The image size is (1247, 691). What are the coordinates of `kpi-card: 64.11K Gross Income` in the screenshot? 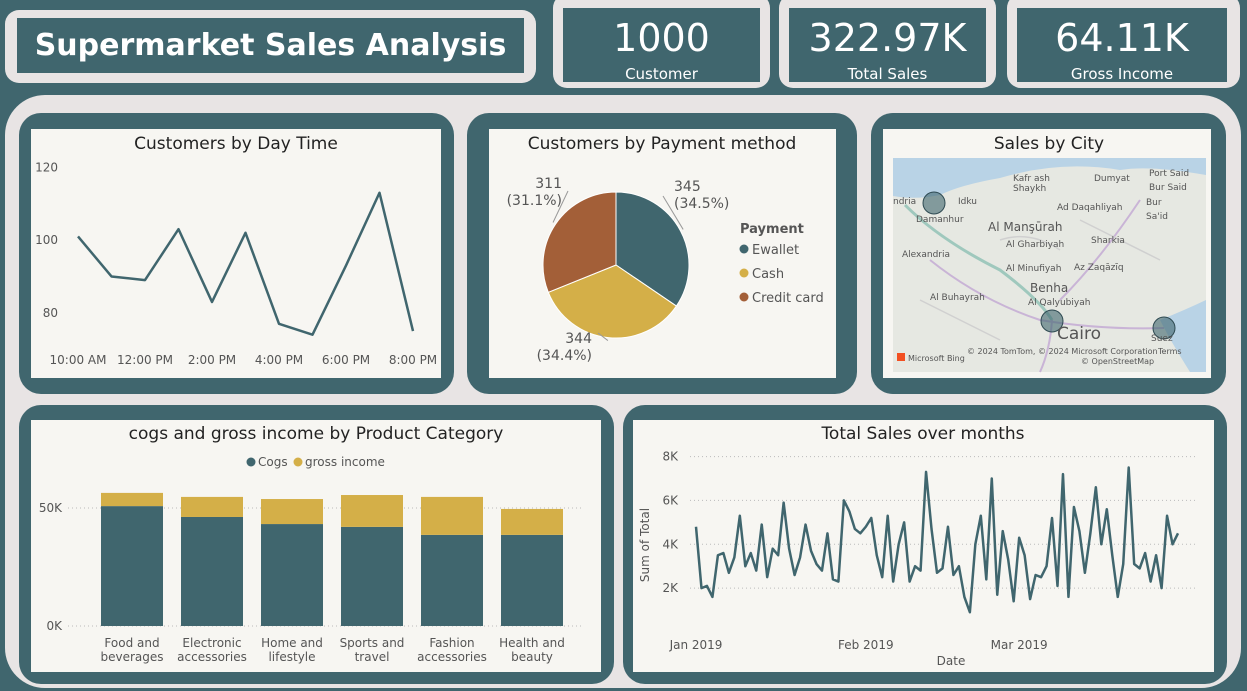 It's located at (1123, 44).